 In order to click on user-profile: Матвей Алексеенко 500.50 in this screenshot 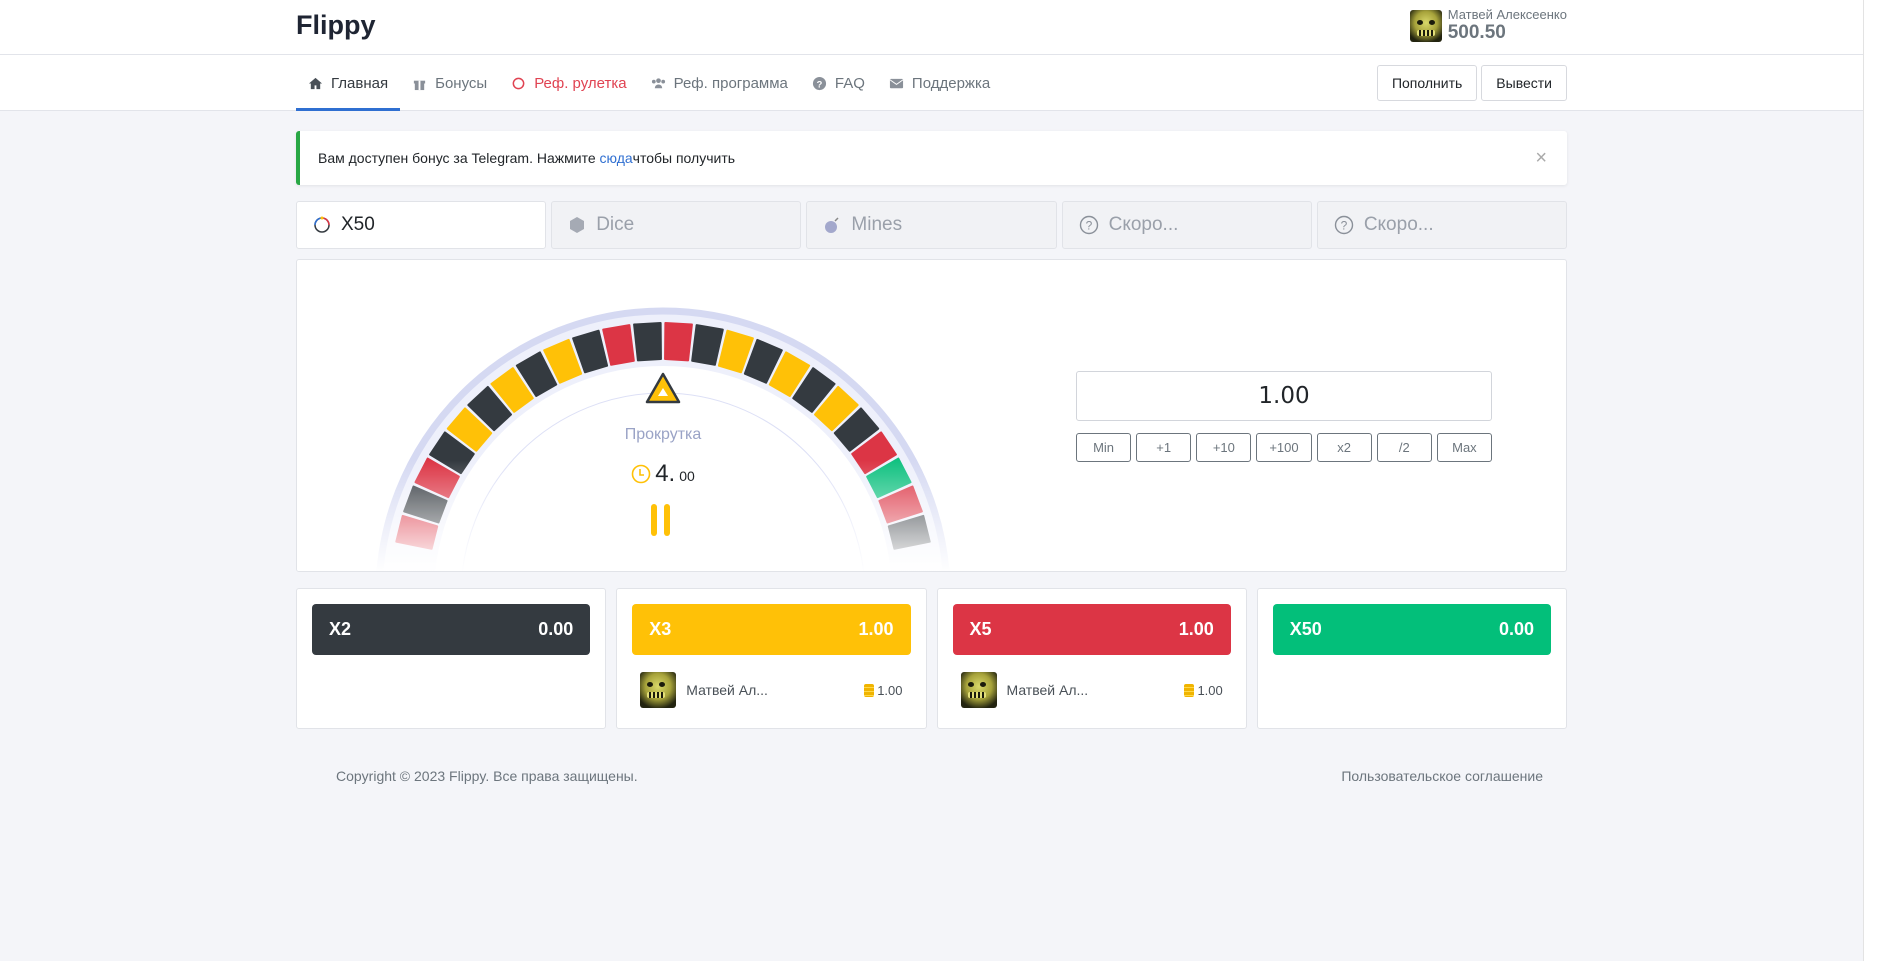, I will do `click(1488, 25)`.